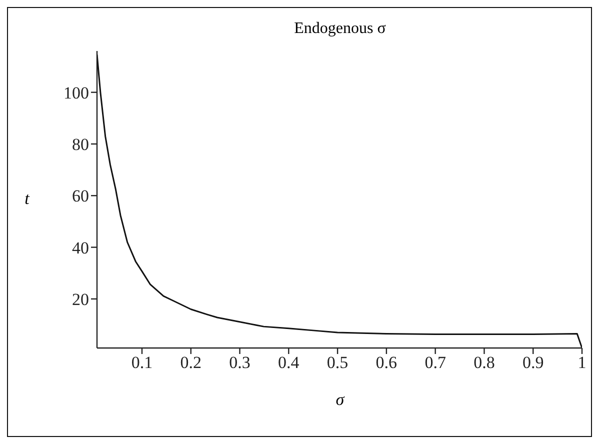 This screenshot has height=443, width=598. Describe the element at coordinates (80, 248) in the screenshot. I see `y-tick-label: 40` at that location.